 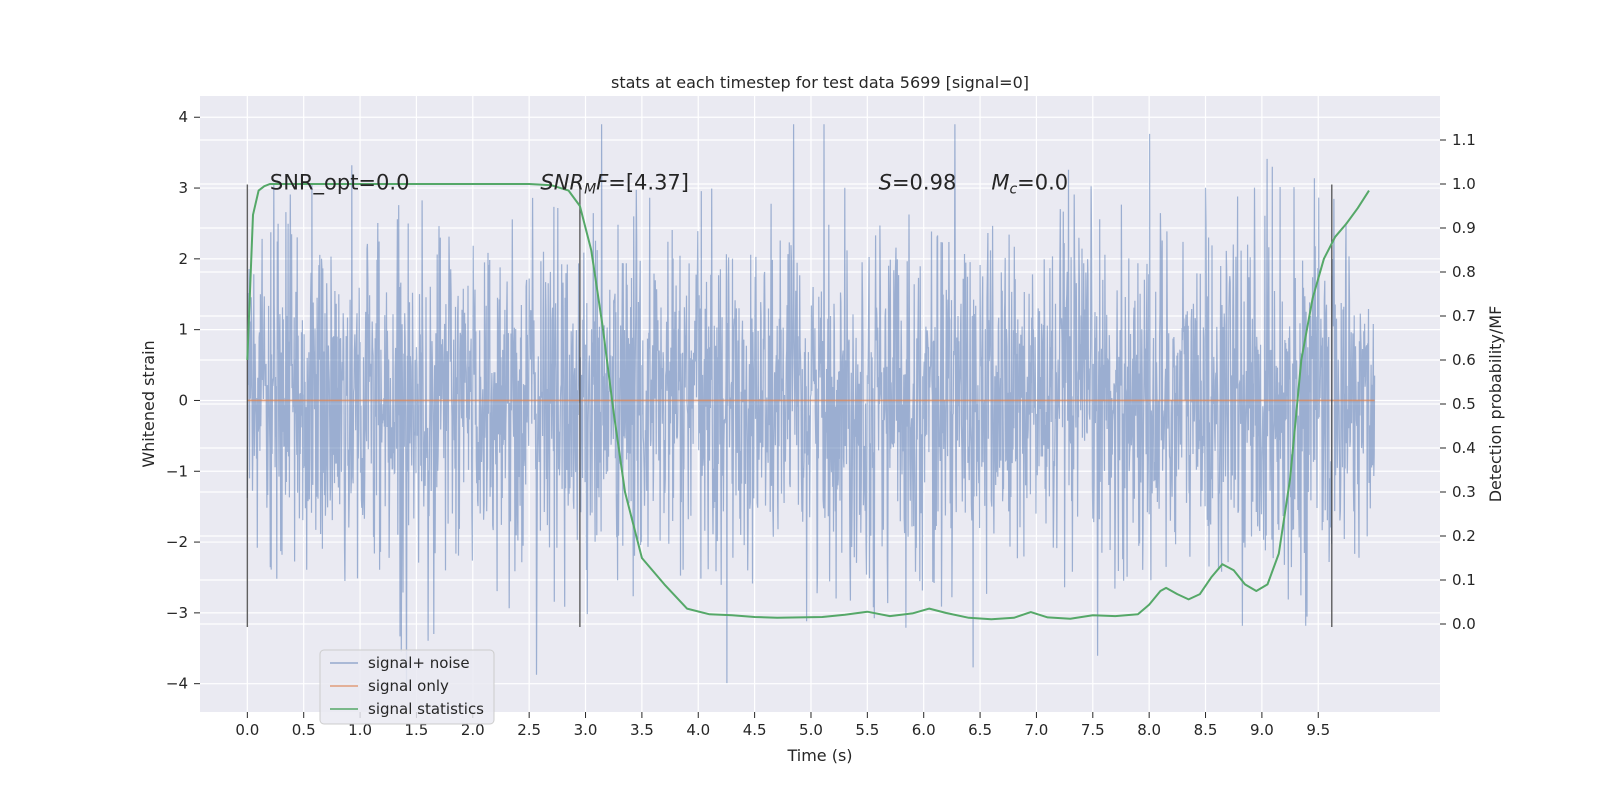 What do you see at coordinates (811, 730) in the screenshot?
I see `x-tick-label-10: 5.0` at bounding box center [811, 730].